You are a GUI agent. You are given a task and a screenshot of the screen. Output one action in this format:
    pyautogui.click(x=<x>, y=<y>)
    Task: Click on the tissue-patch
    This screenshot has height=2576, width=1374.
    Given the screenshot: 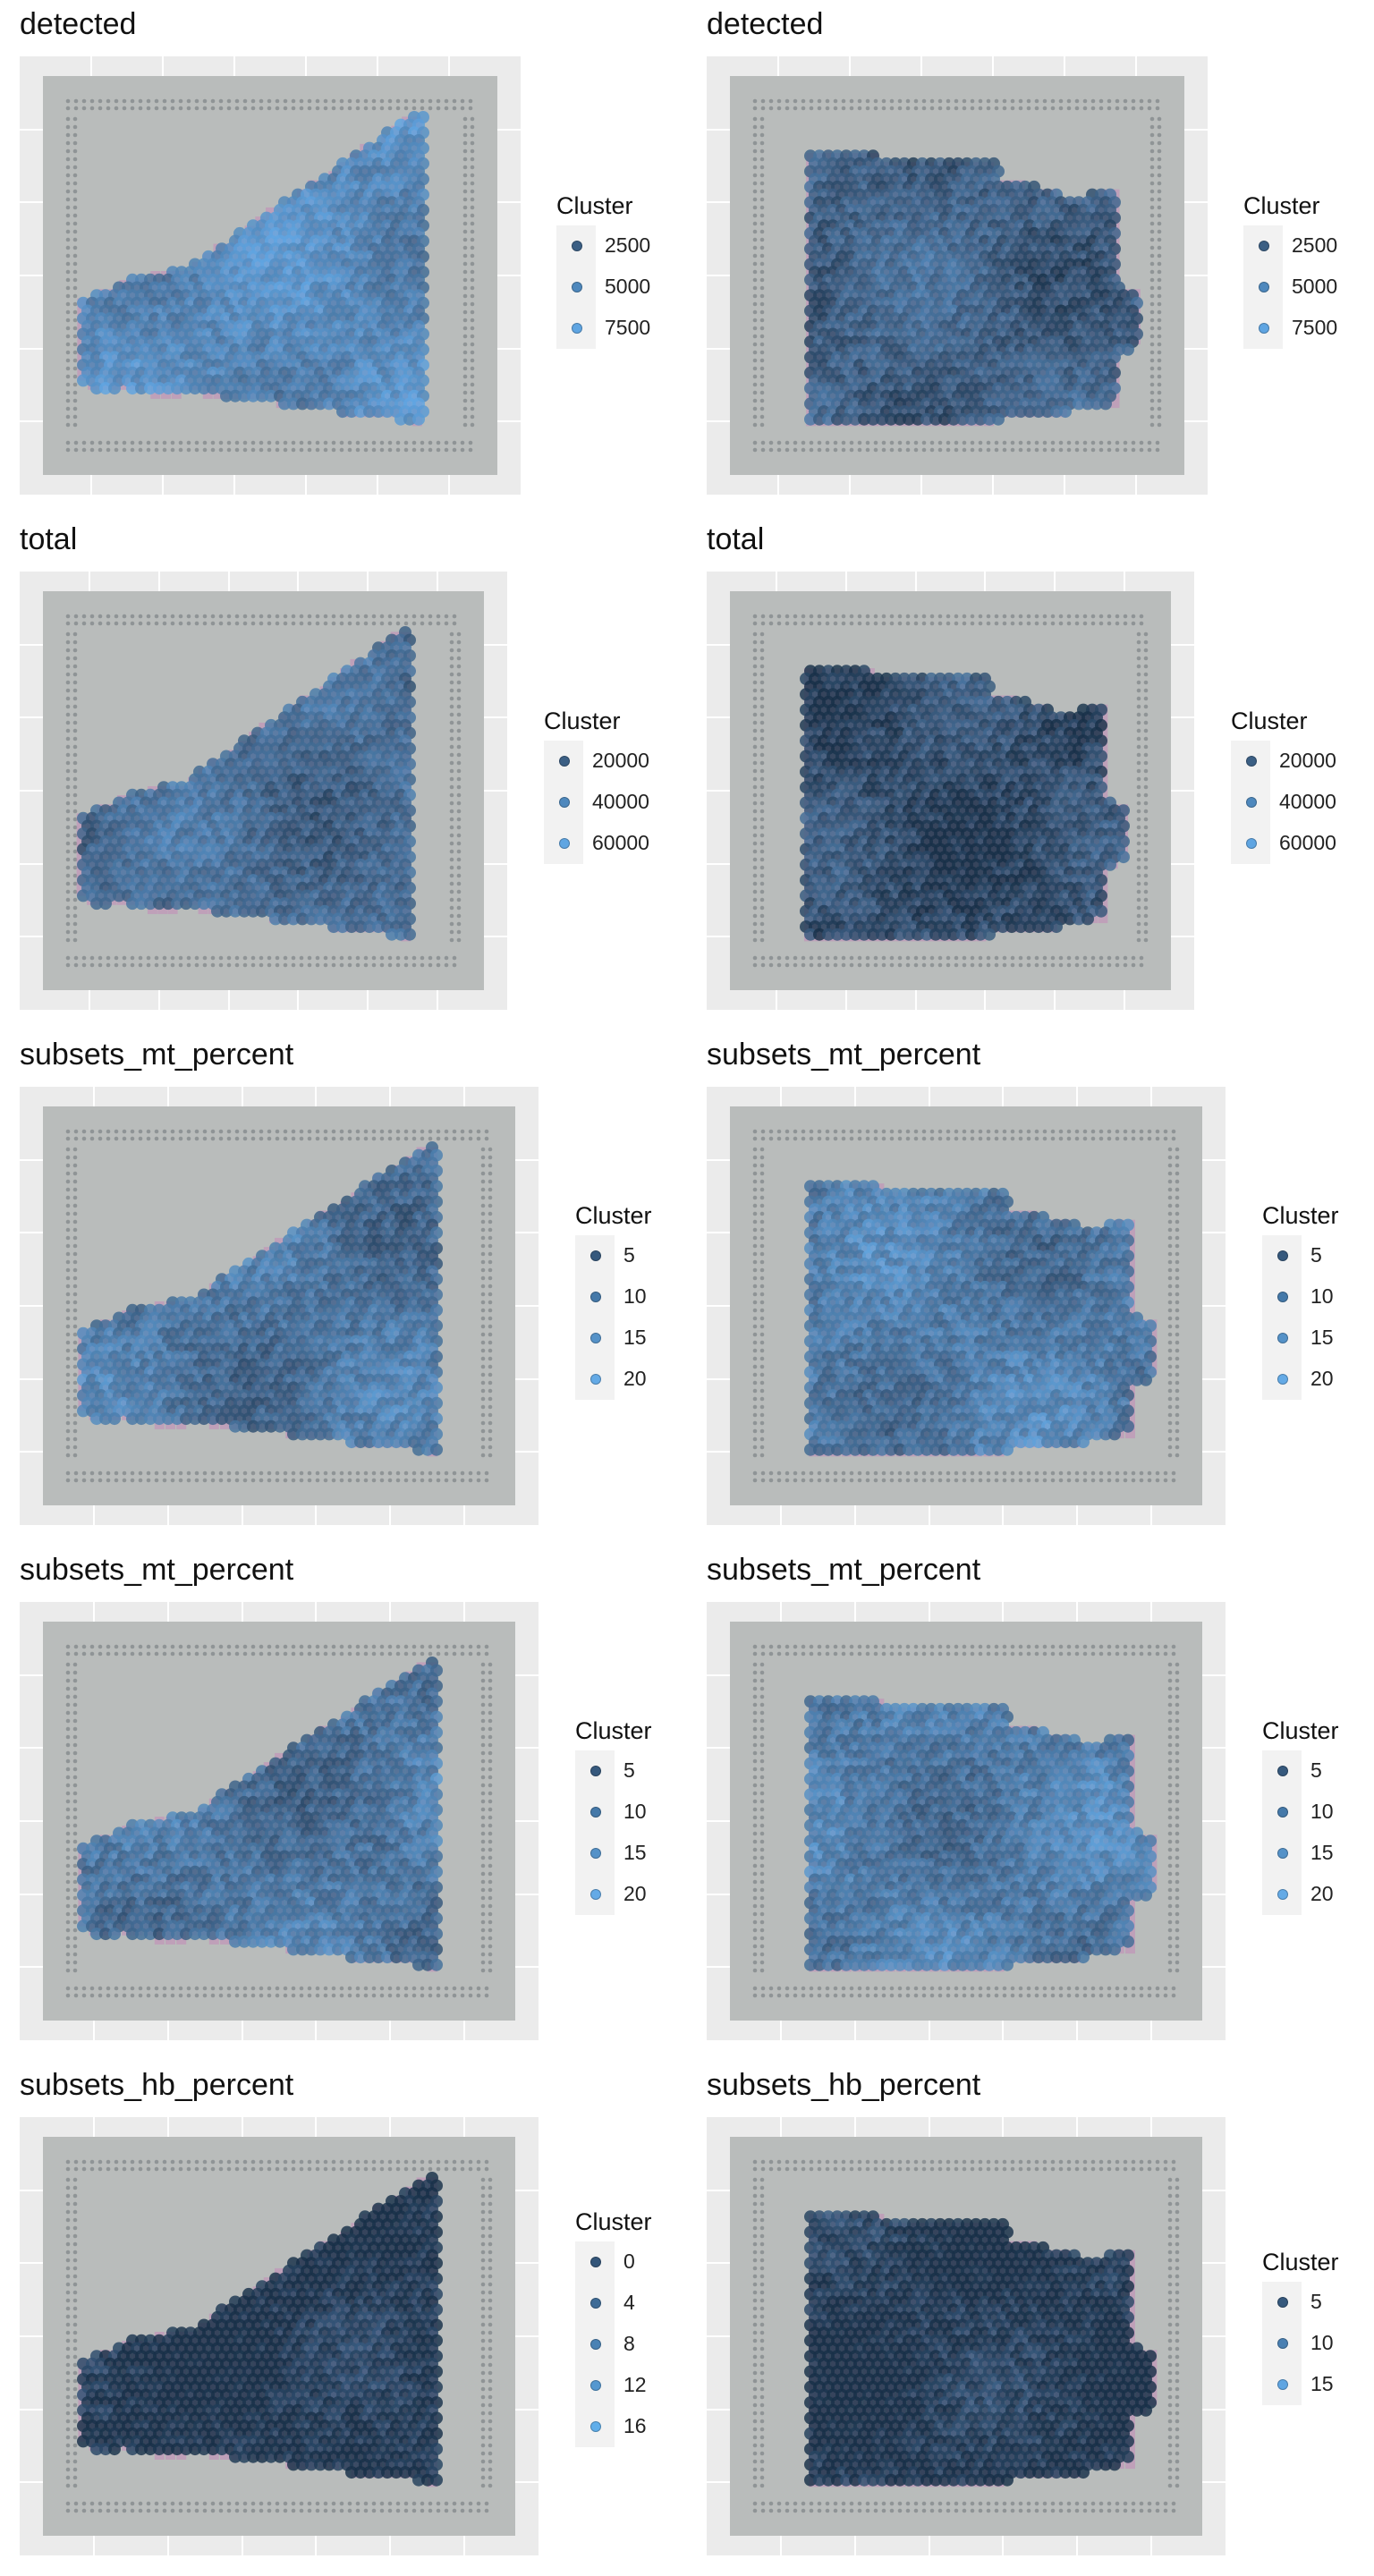 What is the action you would take?
    pyautogui.click(x=271, y=212)
    